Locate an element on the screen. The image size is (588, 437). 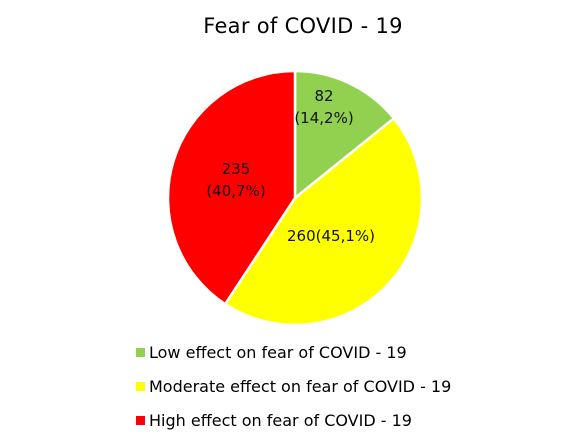
slice-data-label: 260(45,1%) is located at coordinates (331, 236).